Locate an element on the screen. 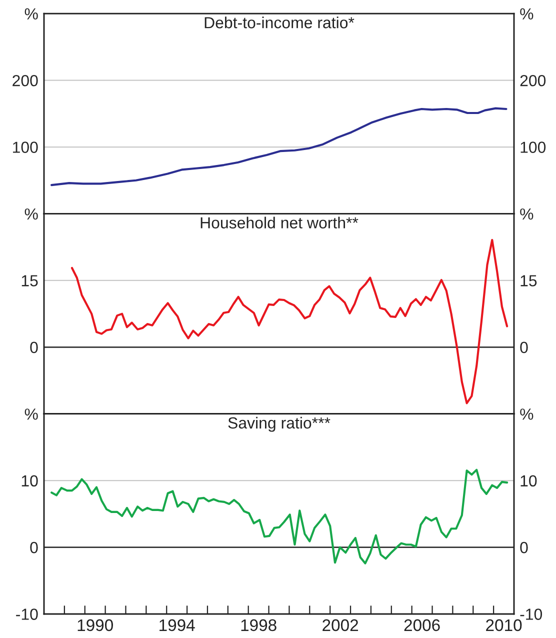 This screenshot has height=638, width=556. chart-title: Saving ratio*** is located at coordinates (279, 424).